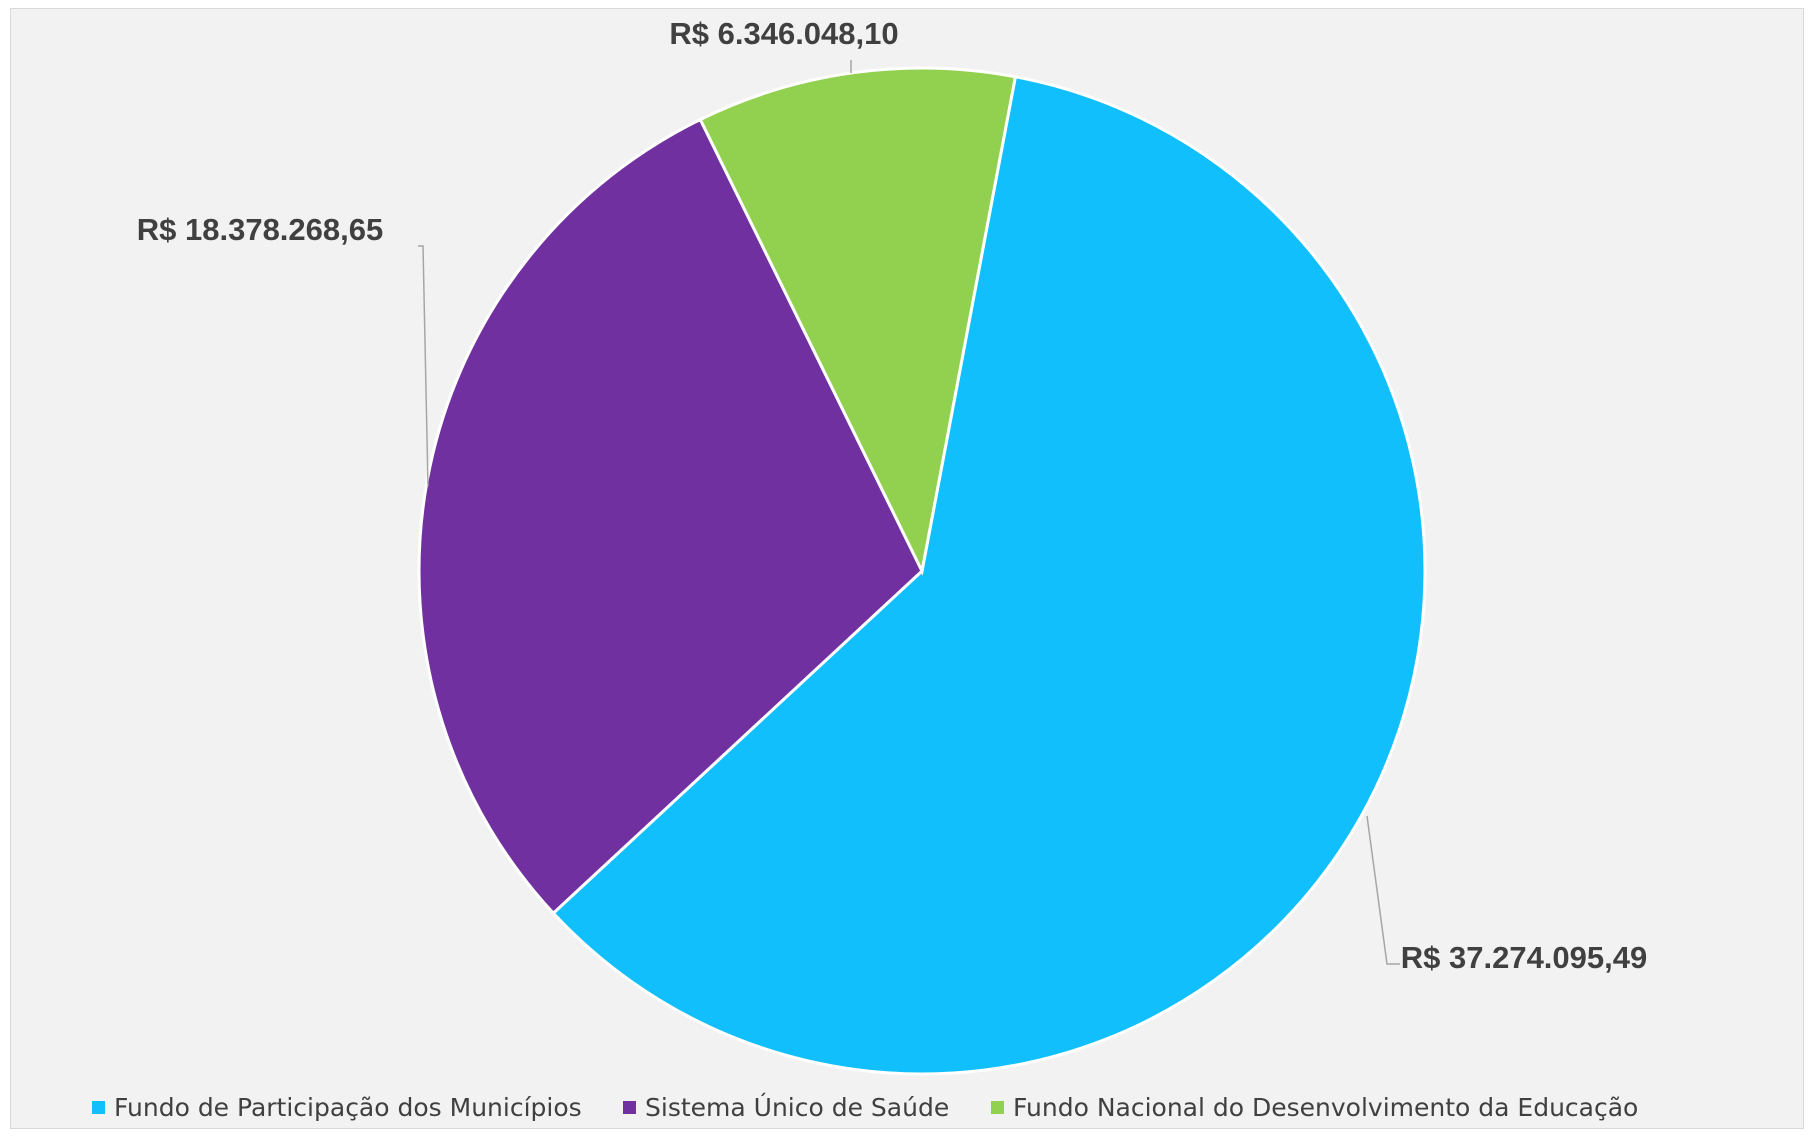 This screenshot has width=1814, height=1137. Describe the element at coordinates (797, 1107) in the screenshot. I see `legend-label: Sistema Único de Saúde` at that location.